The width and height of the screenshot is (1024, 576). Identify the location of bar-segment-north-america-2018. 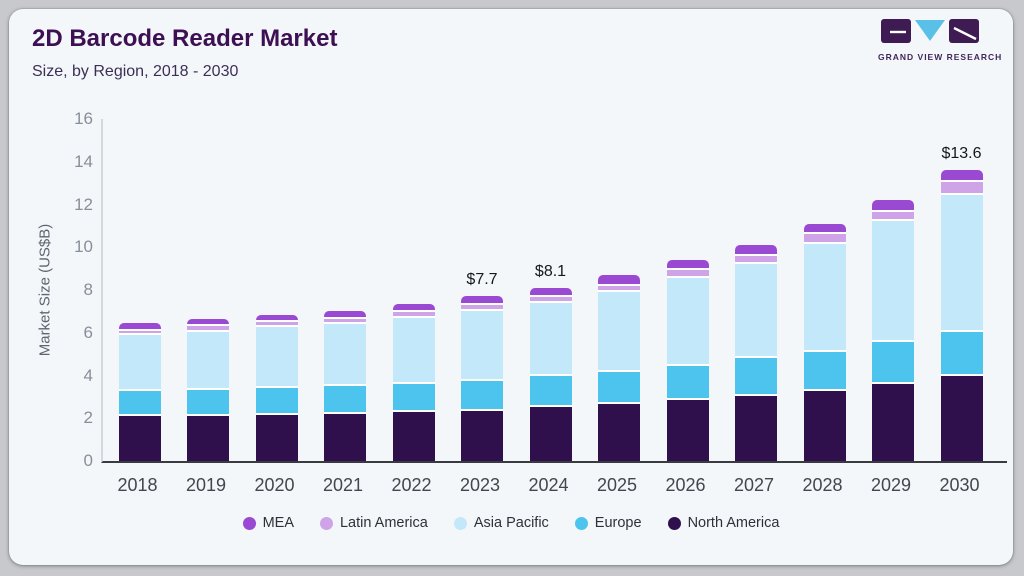
(139, 437).